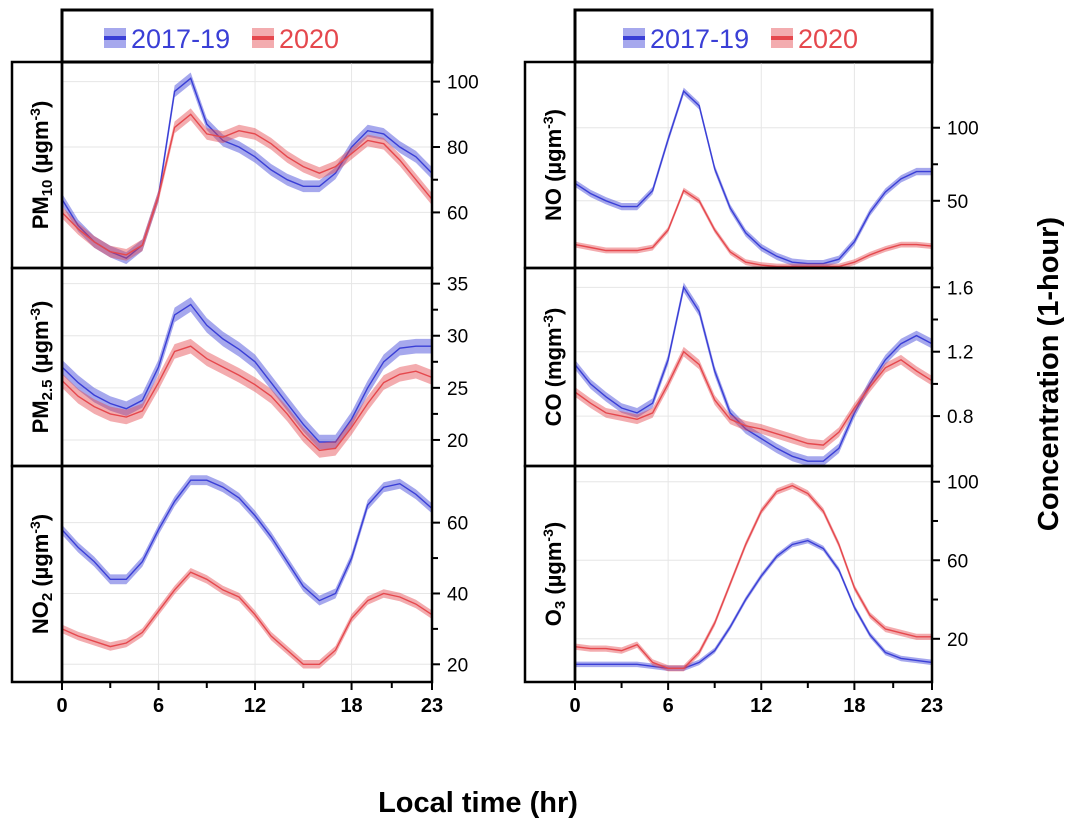 The width and height of the screenshot is (1073, 819). What do you see at coordinates (753, 36) in the screenshot?
I see `legend-frame` at bounding box center [753, 36].